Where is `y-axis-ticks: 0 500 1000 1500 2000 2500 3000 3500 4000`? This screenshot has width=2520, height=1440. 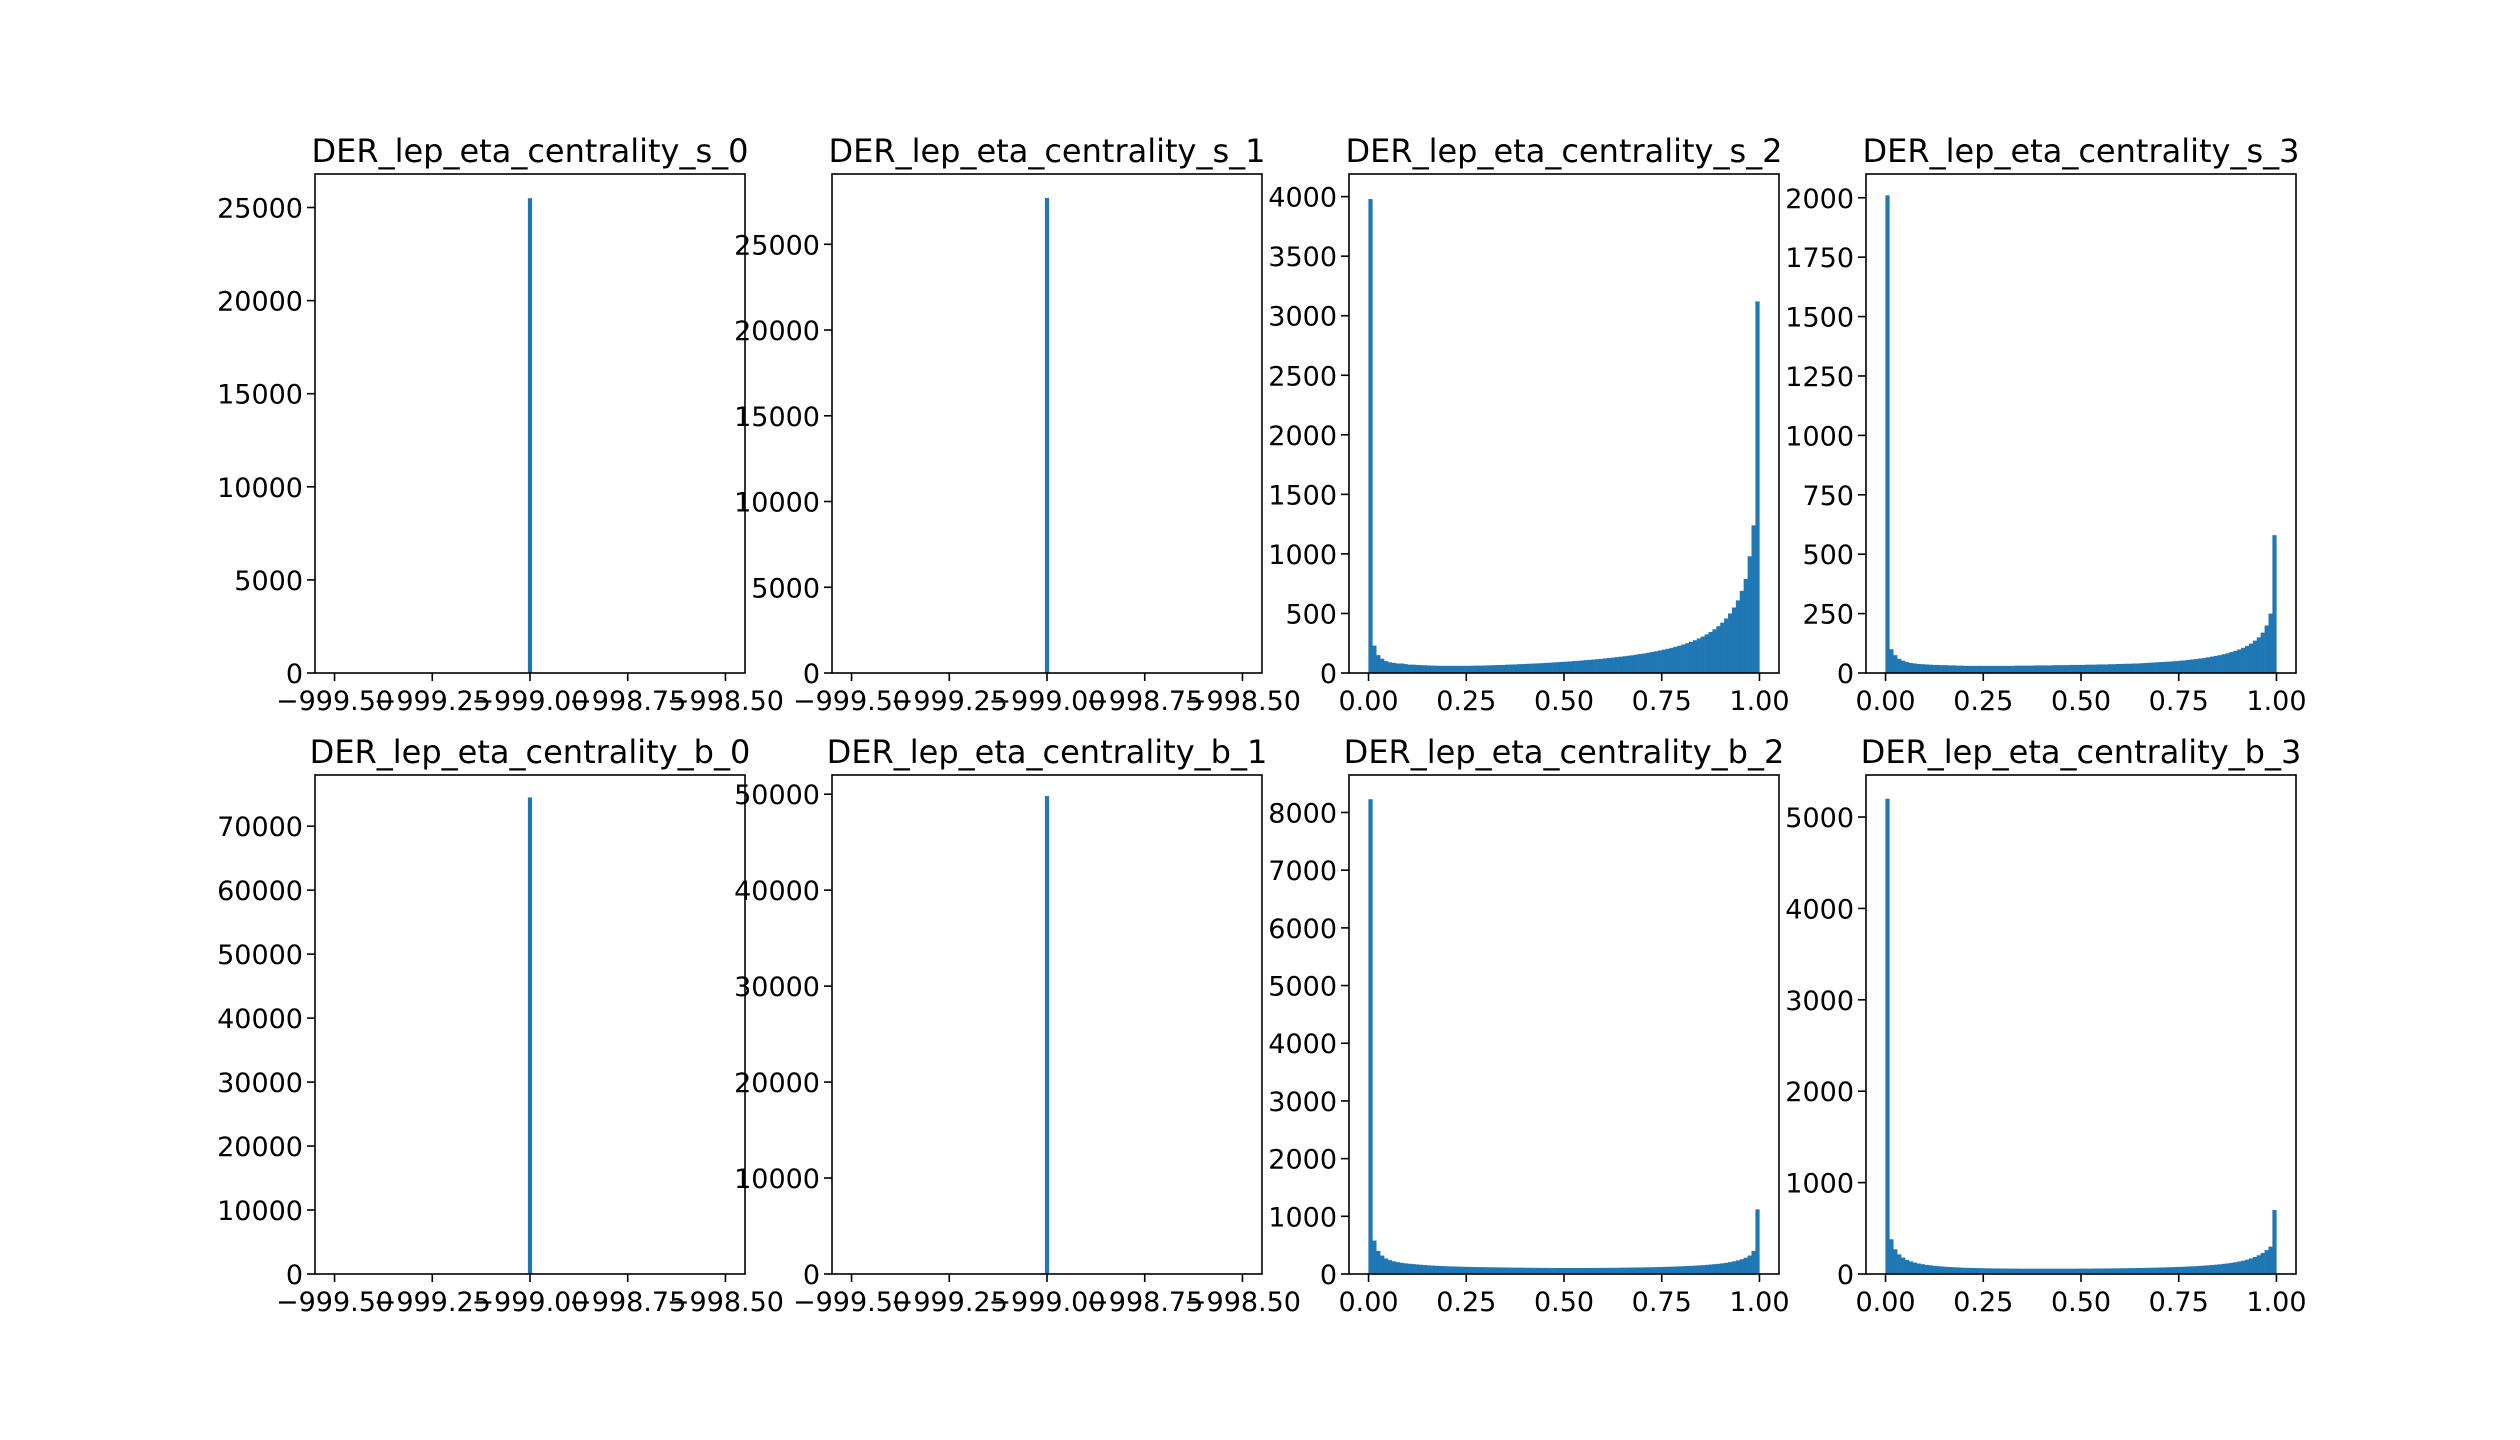
y-axis-ticks: 0 500 1000 1500 2000 2500 3000 3500 4000 is located at coordinates (1308, 436).